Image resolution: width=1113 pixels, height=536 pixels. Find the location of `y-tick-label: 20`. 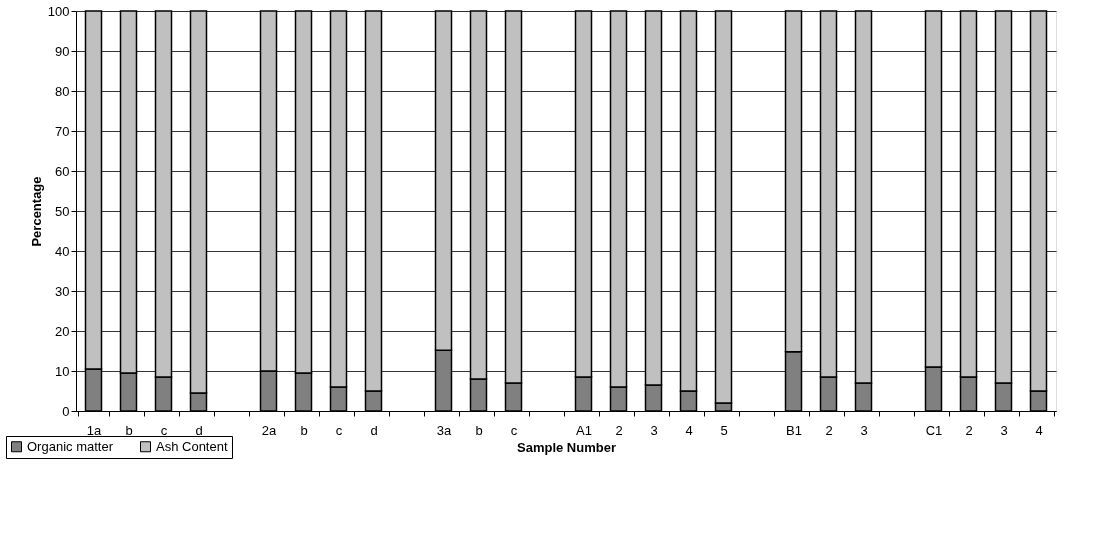

y-tick-label: 20 is located at coordinates (62, 331).